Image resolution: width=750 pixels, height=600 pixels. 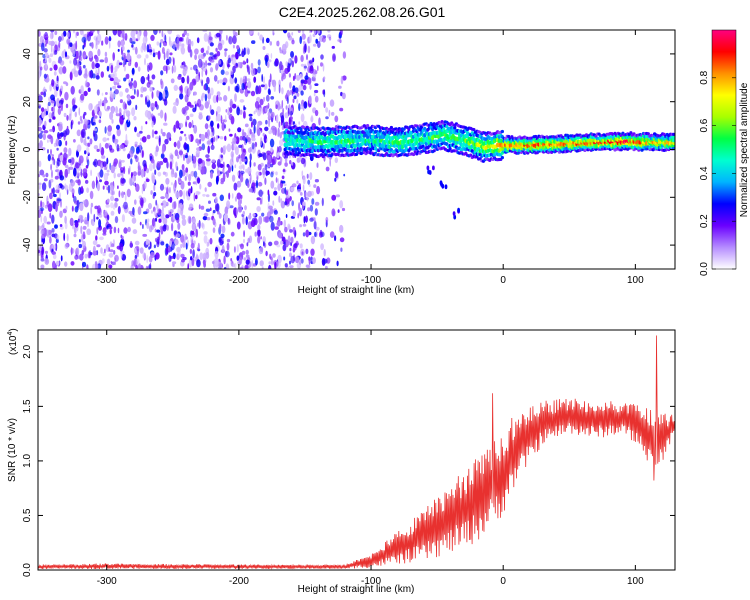 What do you see at coordinates (27, 461) in the screenshot?
I see `y-tick-label: 1.0` at bounding box center [27, 461].